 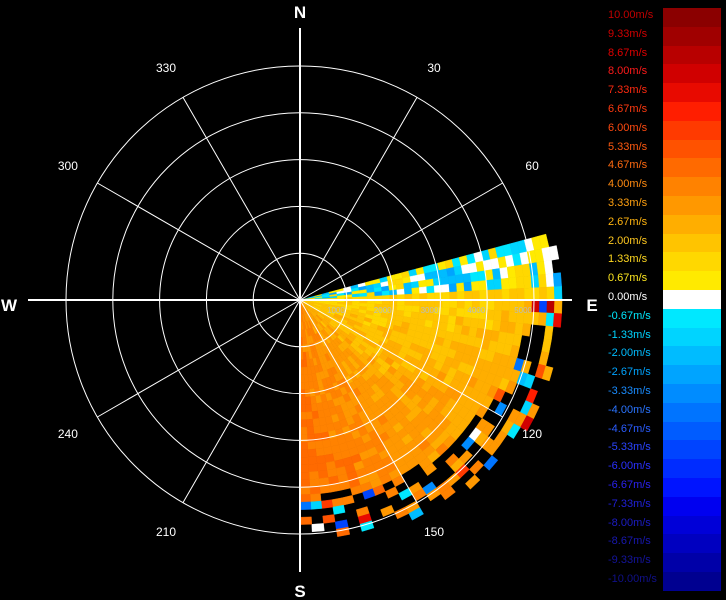 I want to click on colorbar-row: 9.33m/s, so click(x=663, y=36).